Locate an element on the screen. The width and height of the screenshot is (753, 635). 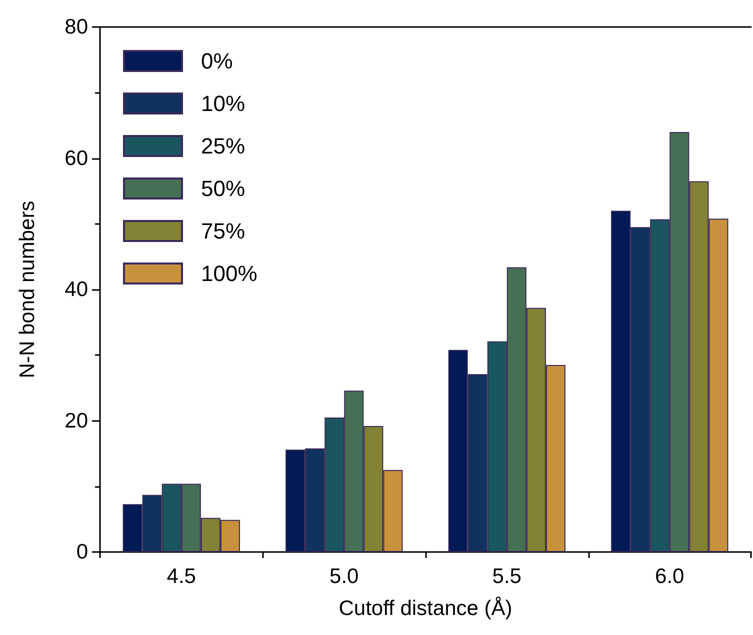
x-axis-title: Cutoff distance (Å) is located at coordinates (425, 608).